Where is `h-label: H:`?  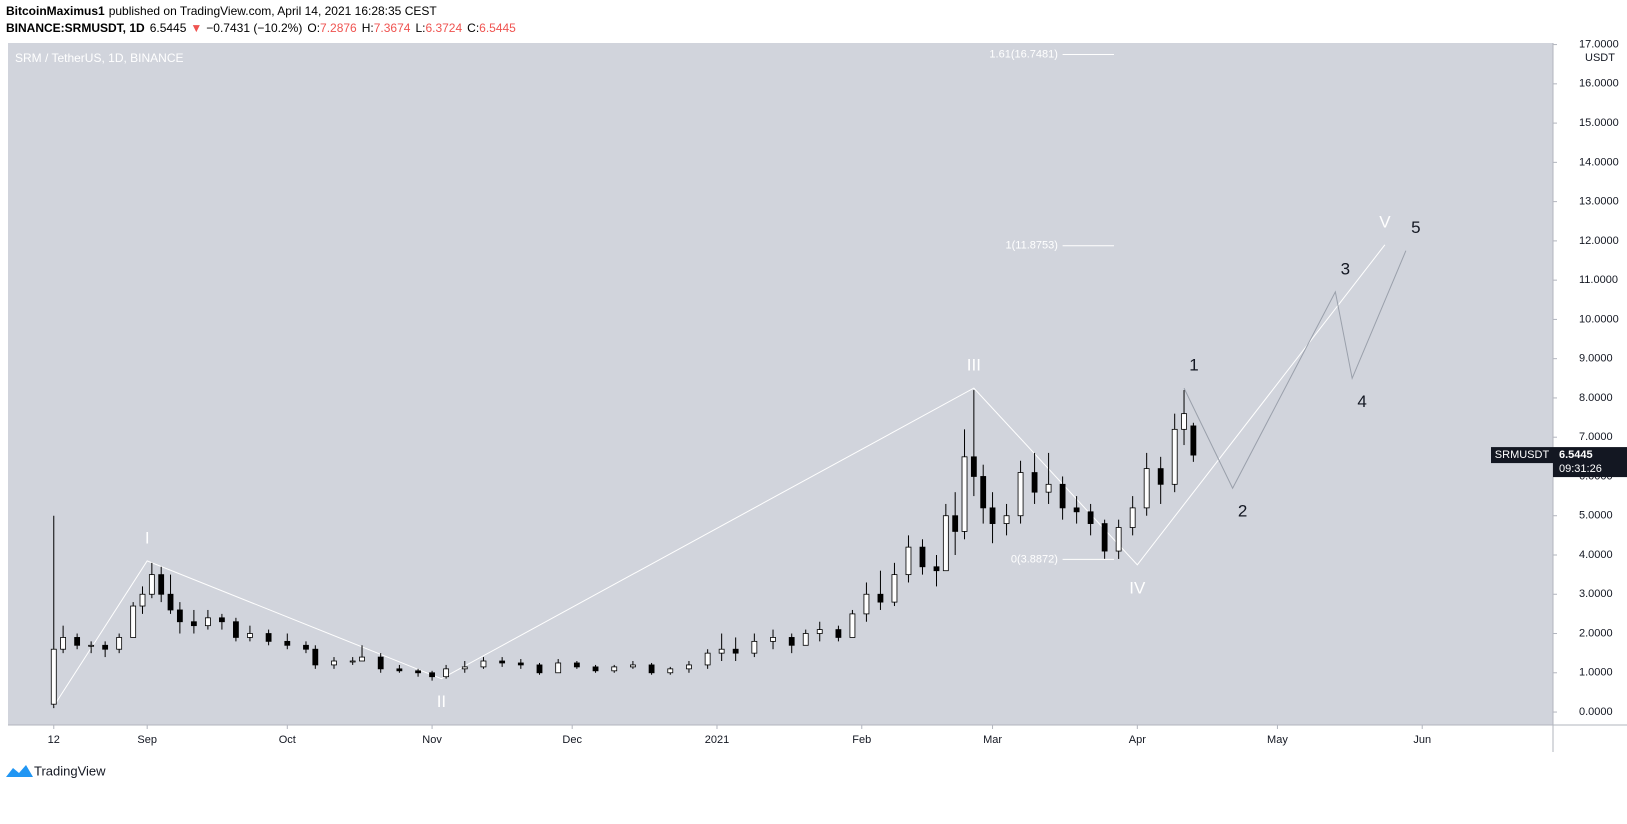
h-label: H: is located at coordinates (368, 28).